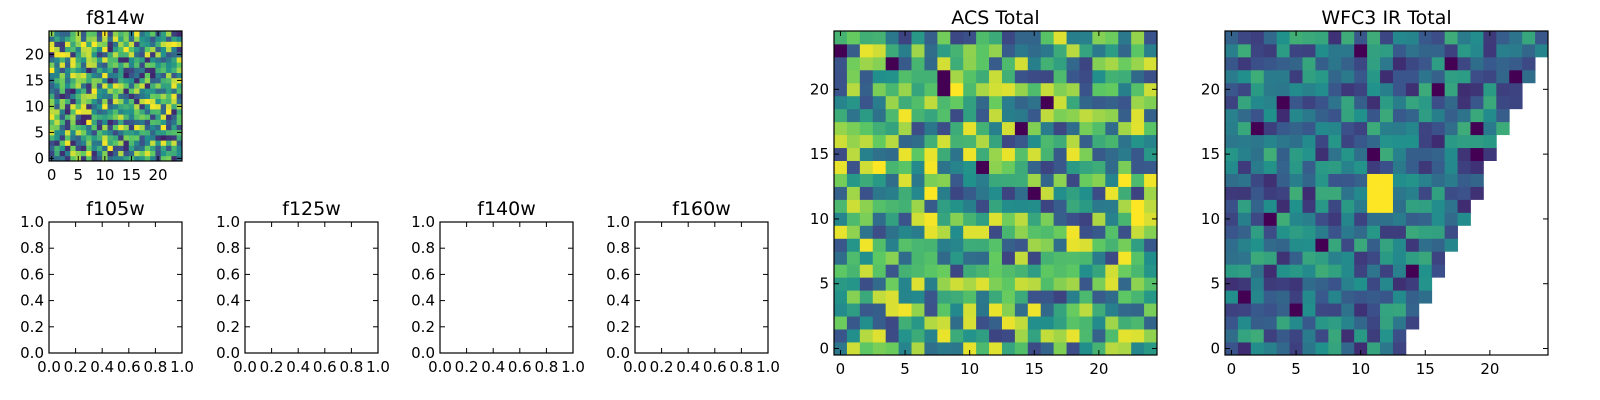 This screenshot has width=1600, height=400. I want to click on y-tick-label: 1.0, so click(32, 222).